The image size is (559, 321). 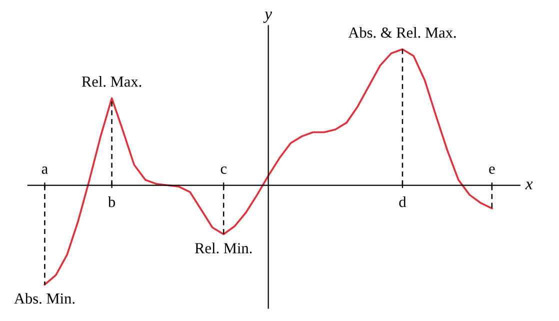 I want to click on annotation: Rel. Min., so click(x=223, y=248).